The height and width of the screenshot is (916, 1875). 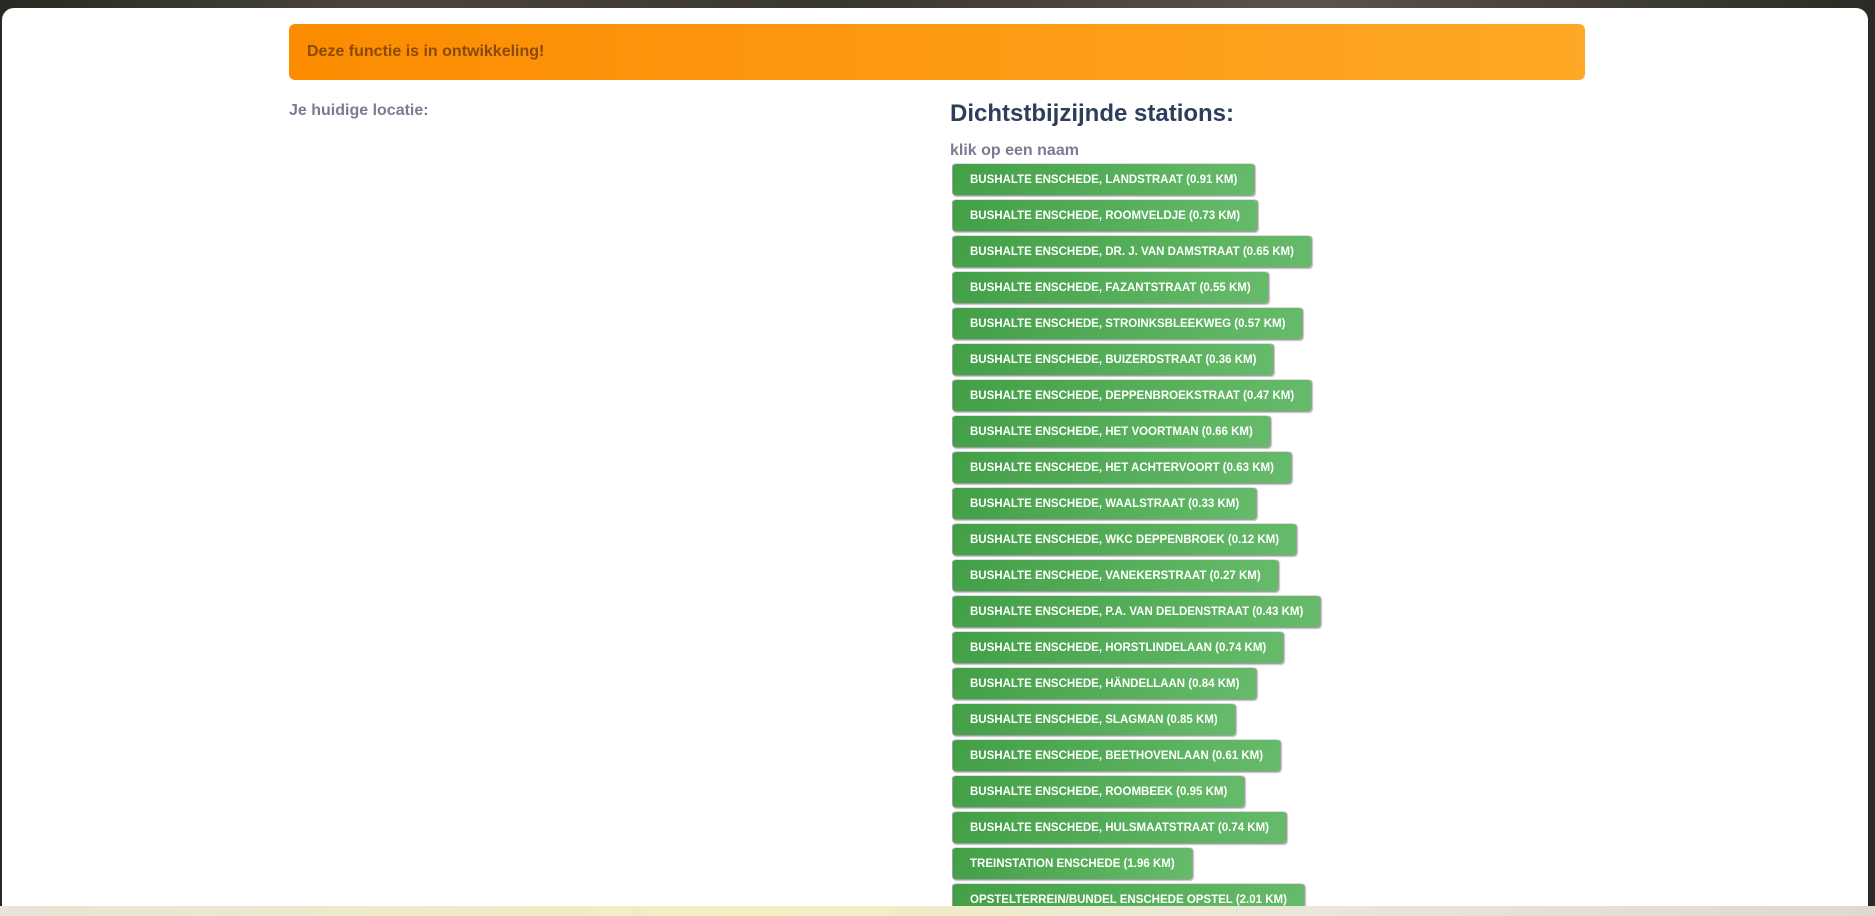 I want to click on alert-text: Deze functie is in ontwikkeling!, so click(x=426, y=51).